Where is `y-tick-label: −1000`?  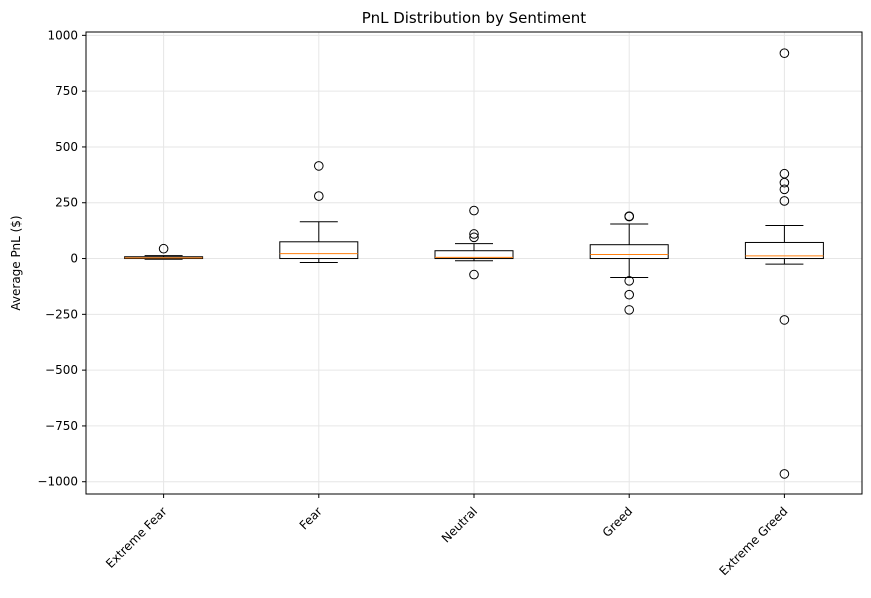
y-tick-label: −1000 is located at coordinates (57, 482).